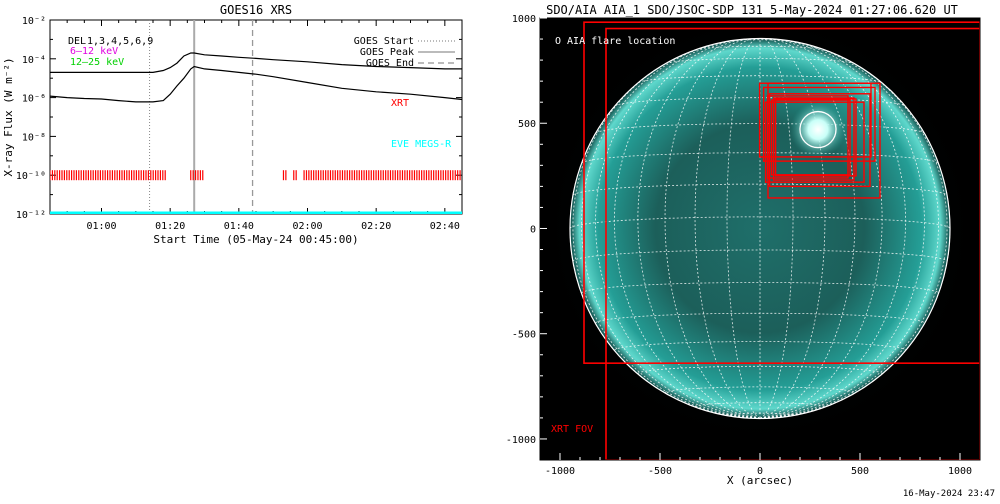  Describe the element at coordinates (390, 63) in the screenshot. I see `legend-end-label: GOES End` at that location.